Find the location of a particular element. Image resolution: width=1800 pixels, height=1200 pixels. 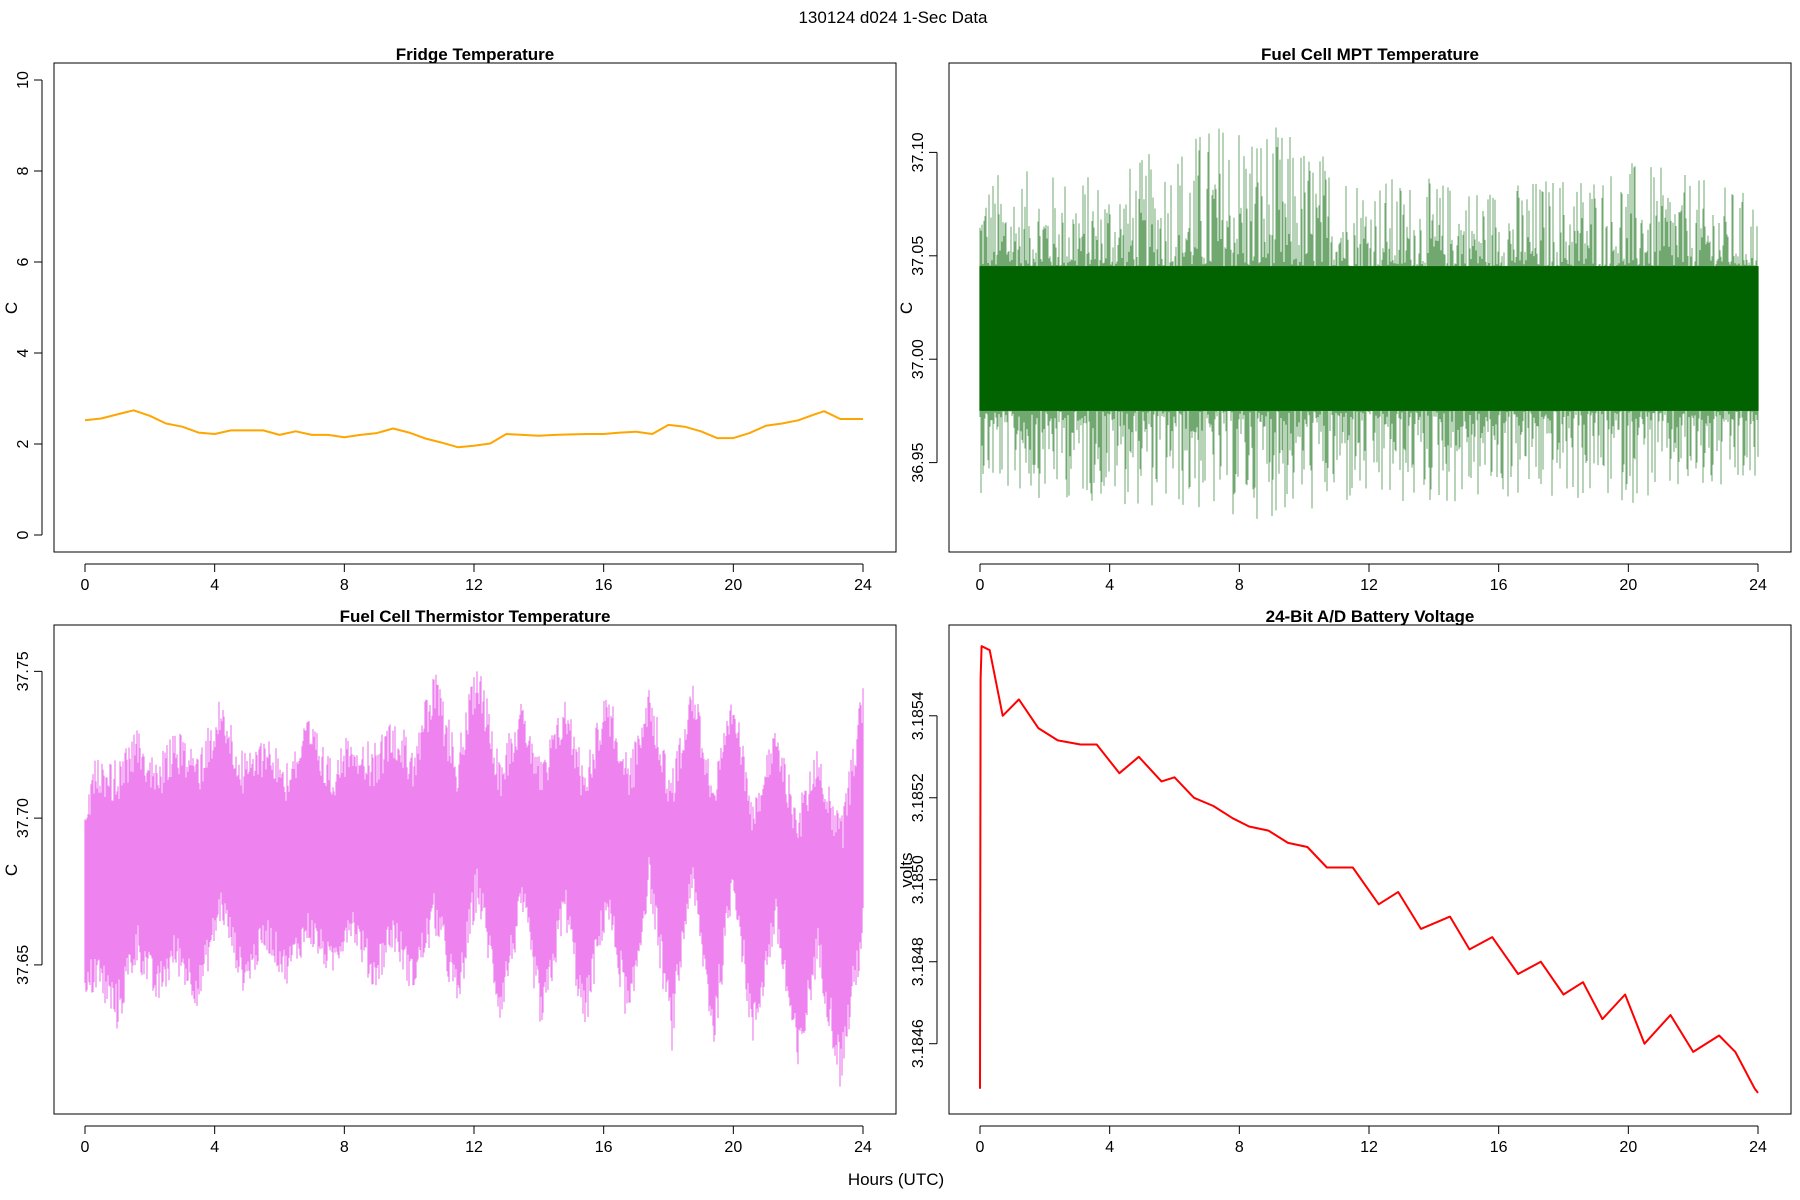

y-axis: 3.1846 3.1848 3.1850 3.1852 3.1854 is located at coordinates (924, 879).